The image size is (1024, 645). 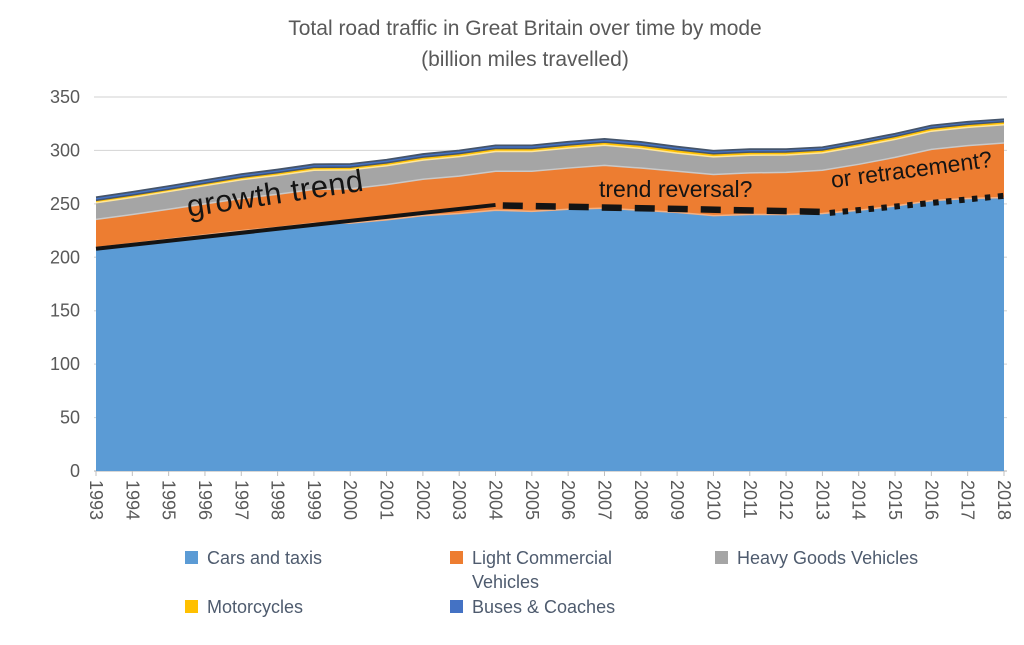 What do you see at coordinates (895, 500) in the screenshot?
I see `x-axis-label: 2015` at bounding box center [895, 500].